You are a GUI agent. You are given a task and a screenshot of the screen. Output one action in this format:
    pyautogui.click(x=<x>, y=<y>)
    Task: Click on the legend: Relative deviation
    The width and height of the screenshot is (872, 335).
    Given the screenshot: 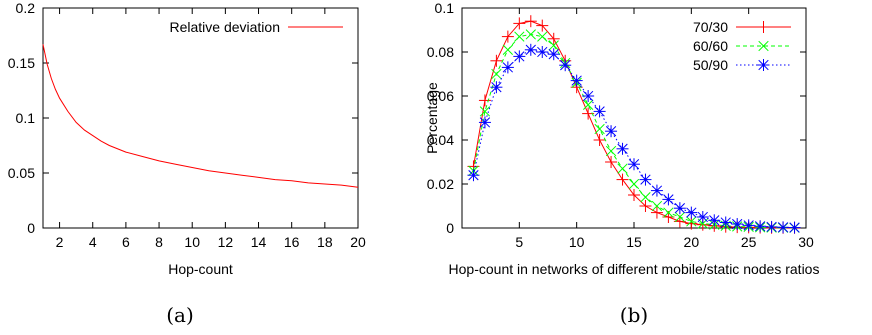 What is the action you would take?
    pyautogui.click(x=256, y=27)
    